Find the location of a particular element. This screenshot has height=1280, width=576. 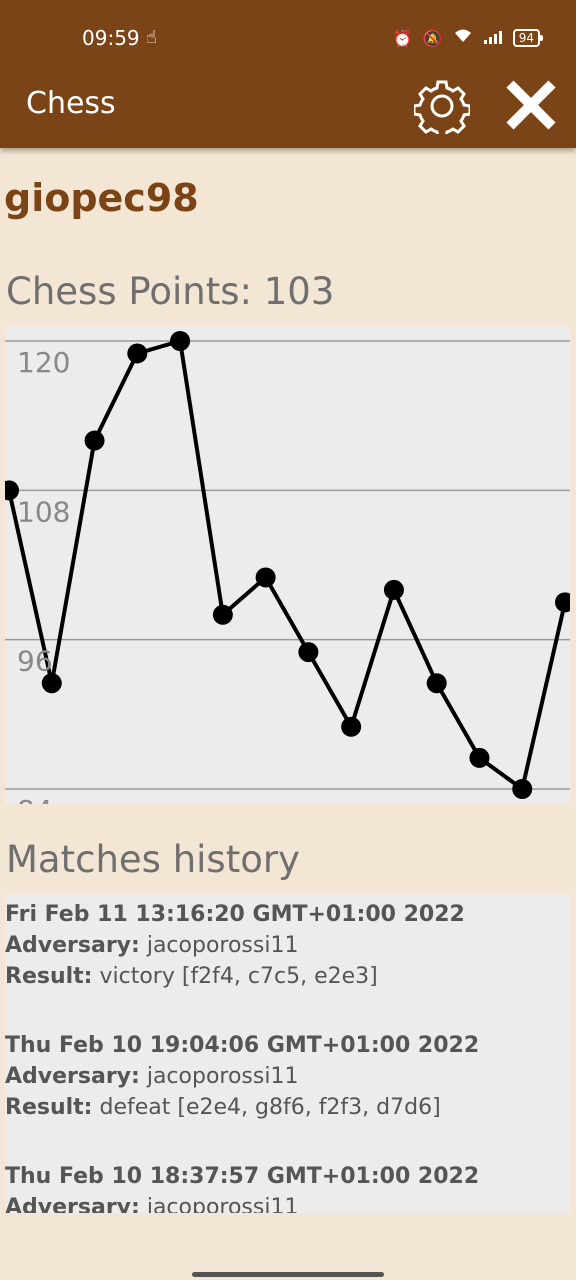

gear-icon is located at coordinates (442, 110).